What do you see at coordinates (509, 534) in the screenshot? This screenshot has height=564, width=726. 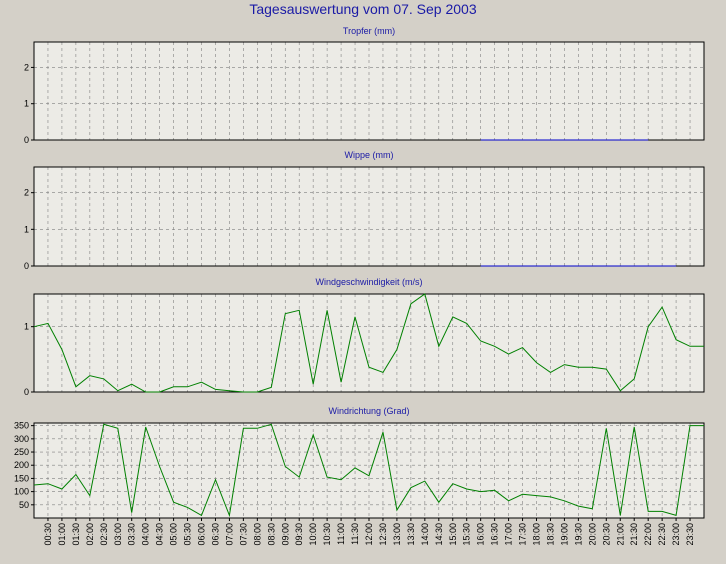 I see `x-tick-label: 17:00` at bounding box center [509, 534].